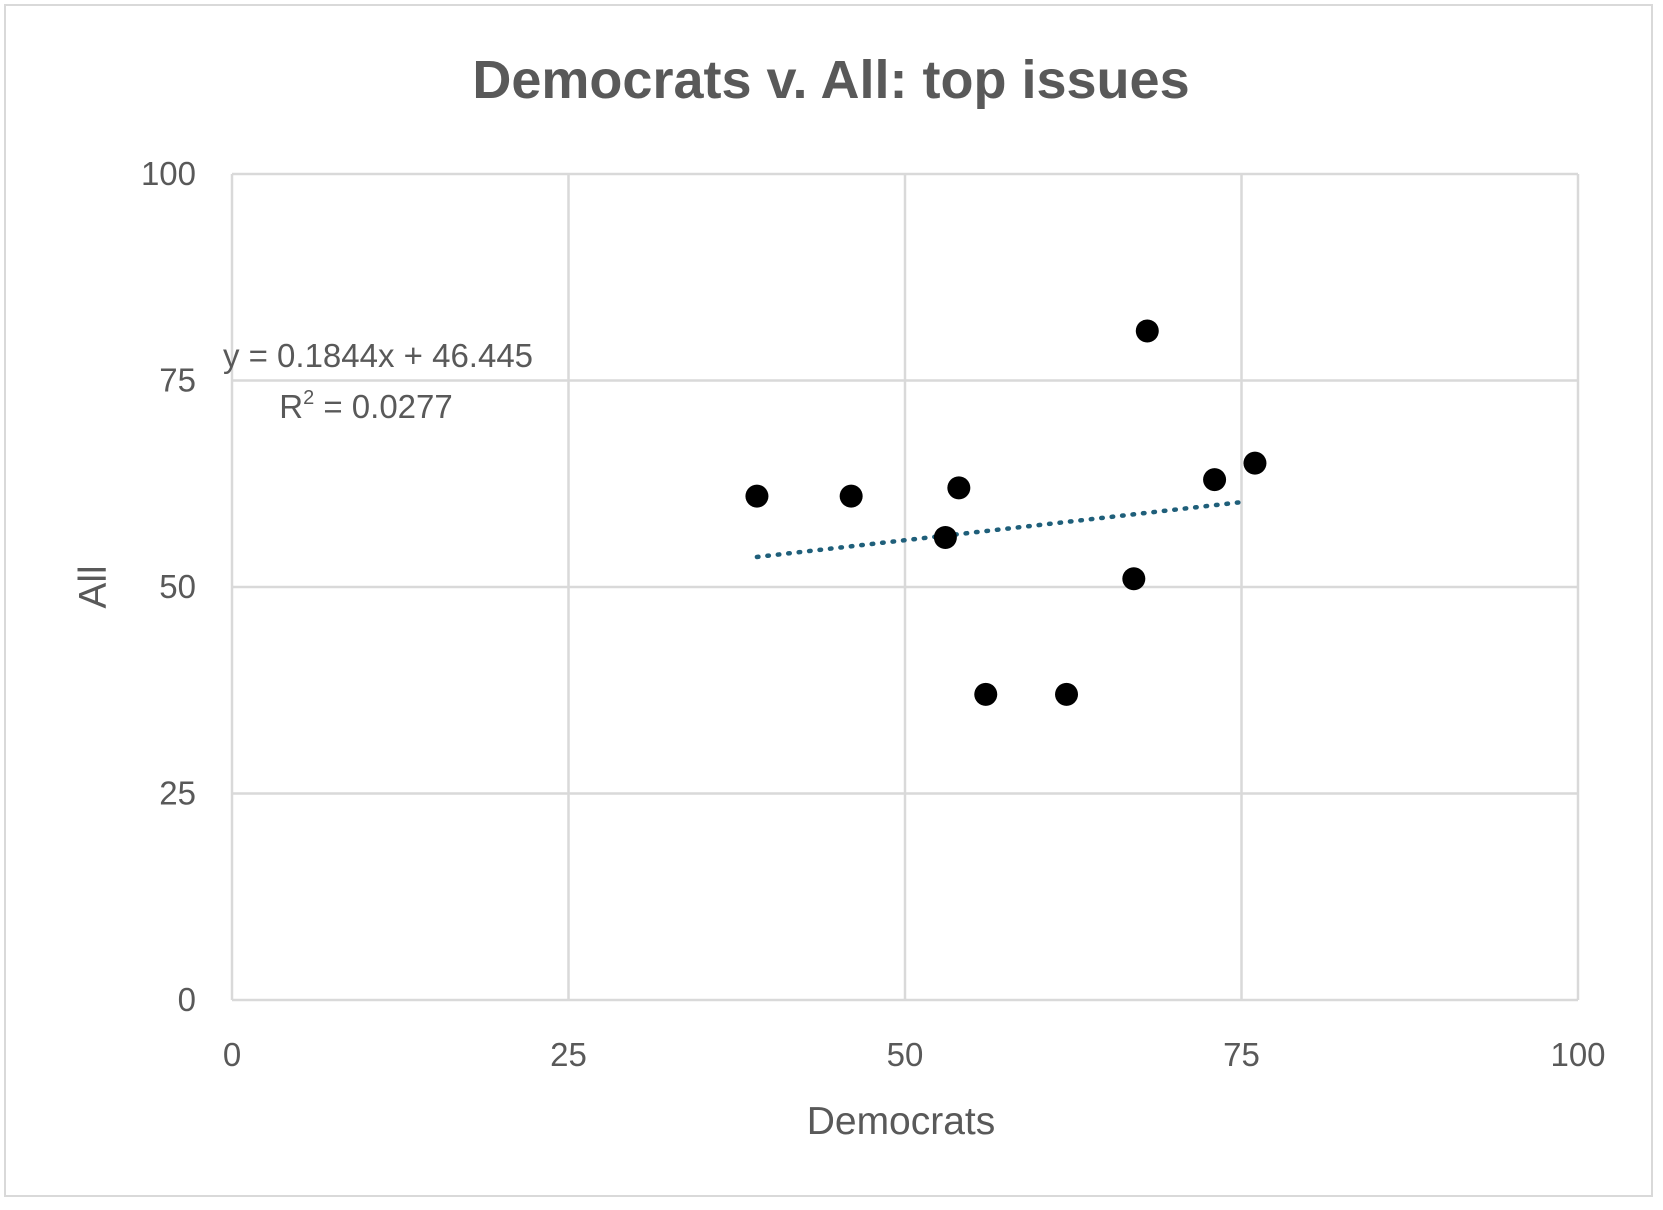  Describe the element at coordinates (168, 173) in the screenshot. I see `y-tick-label-4: 100` at that location.